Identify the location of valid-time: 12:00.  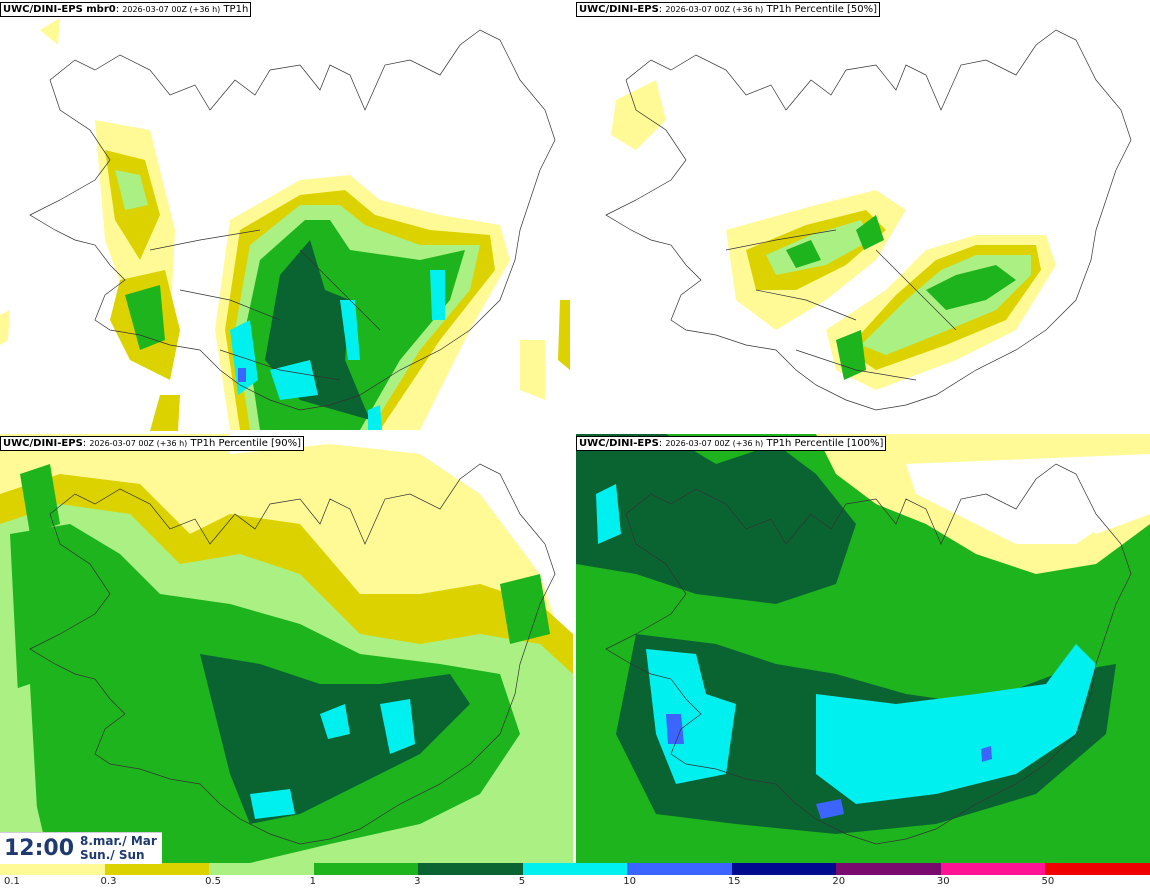
(39, 848).